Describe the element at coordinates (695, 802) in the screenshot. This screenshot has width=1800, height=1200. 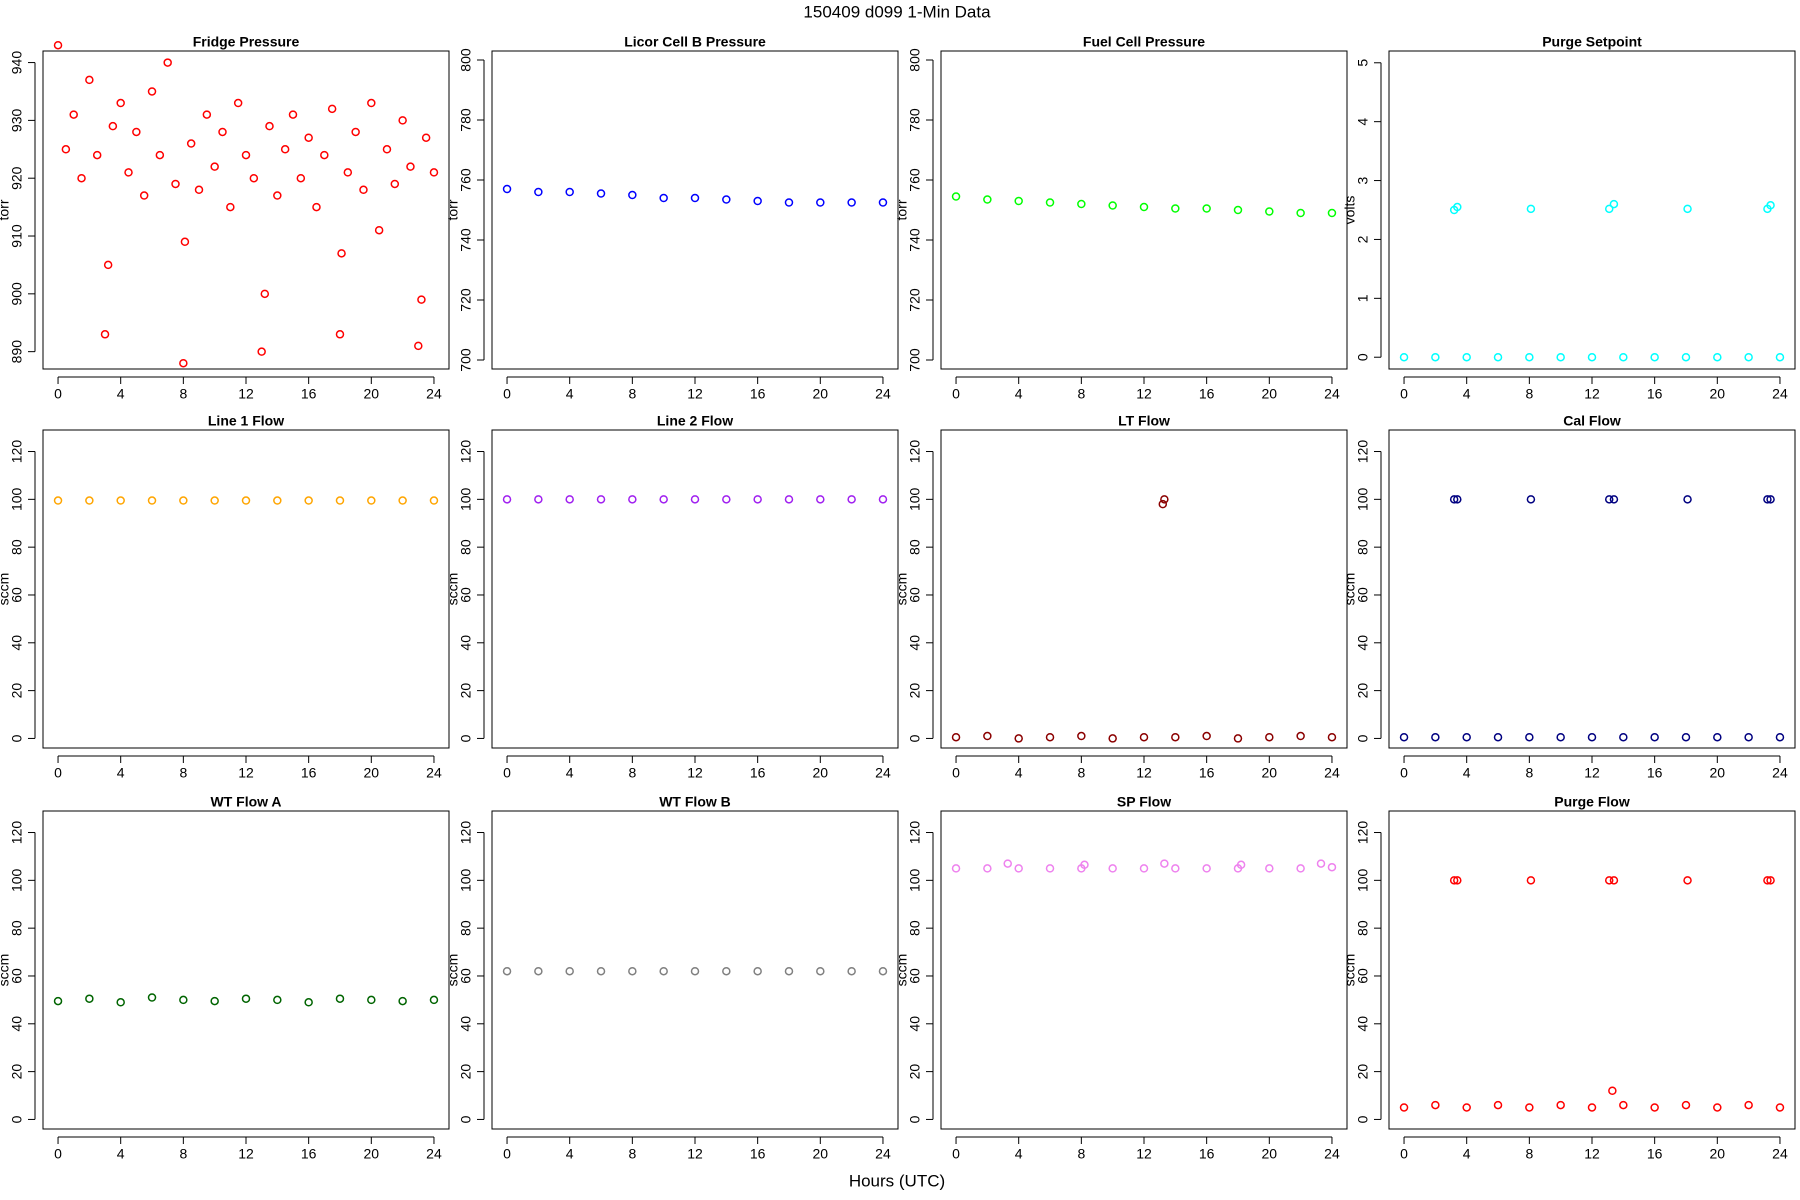
I see `panel-title: WT Flow B` at that location.